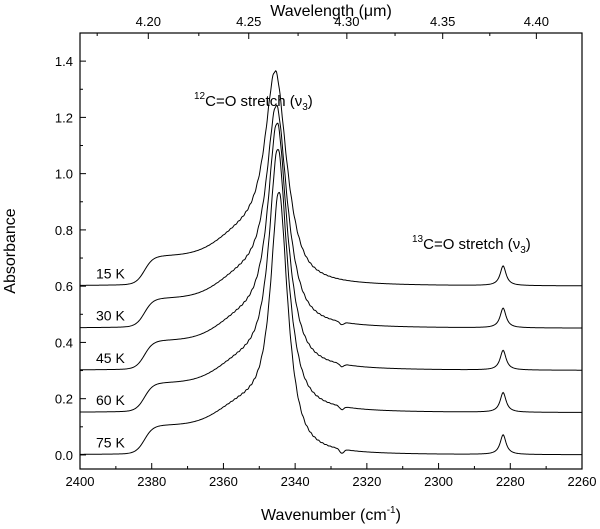 This screenshot has height=529, width=600. I want to click on top-tick-label: 4.30, so click(346, 21).